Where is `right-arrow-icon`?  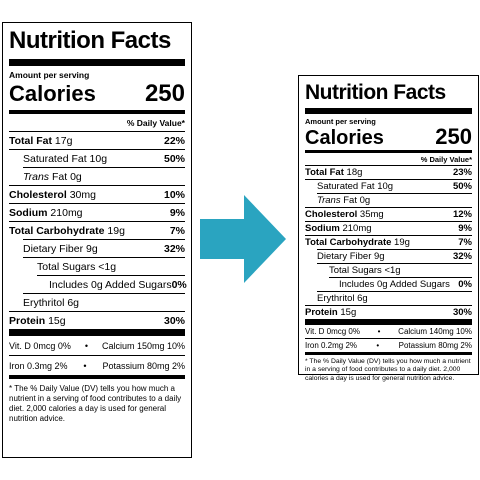
right-arrow-icon is located at coordinates (243, 239).